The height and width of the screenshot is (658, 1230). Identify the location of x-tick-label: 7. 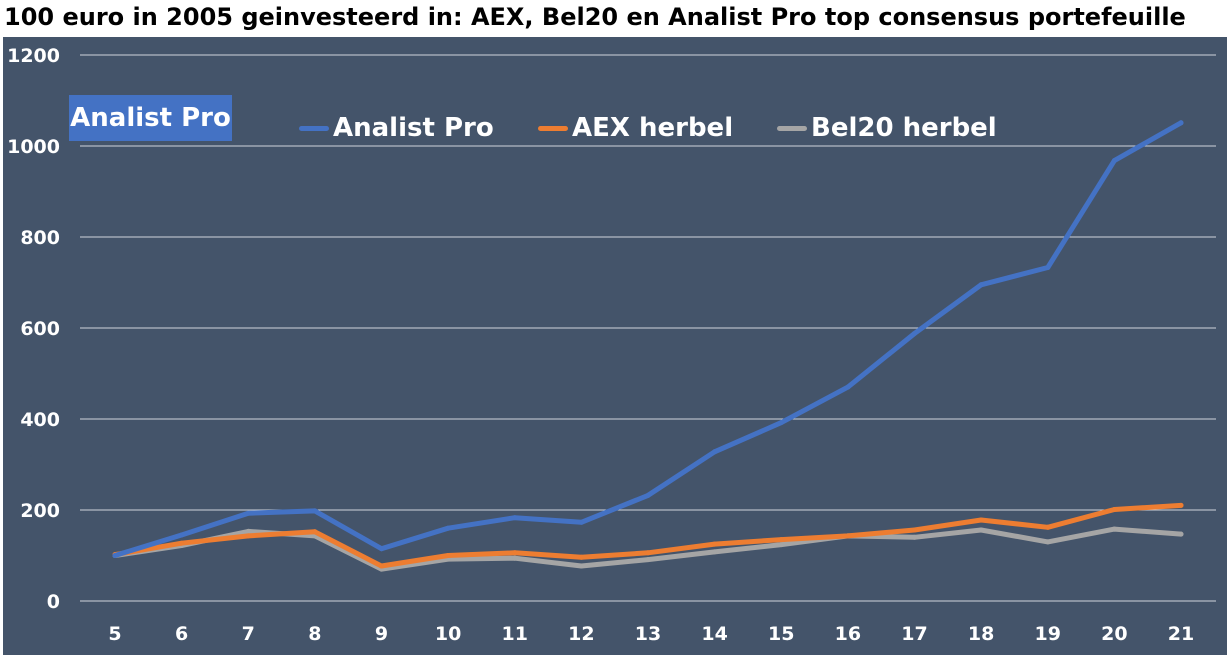
(248, 634).